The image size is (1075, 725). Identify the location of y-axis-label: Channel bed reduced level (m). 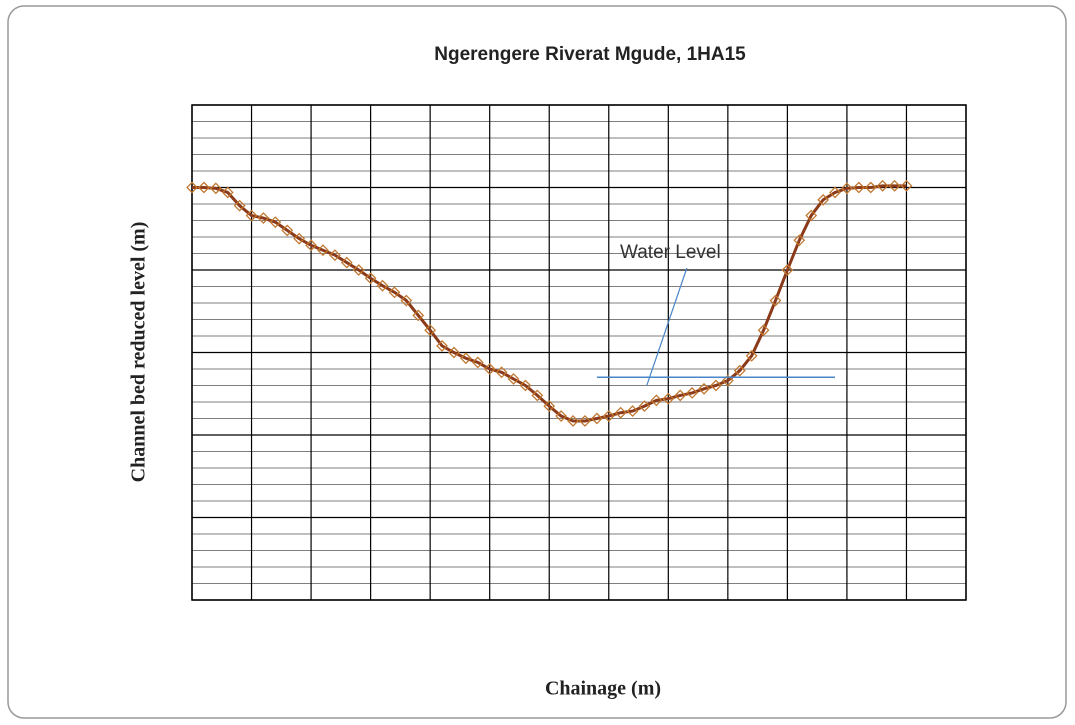
(139, 352).